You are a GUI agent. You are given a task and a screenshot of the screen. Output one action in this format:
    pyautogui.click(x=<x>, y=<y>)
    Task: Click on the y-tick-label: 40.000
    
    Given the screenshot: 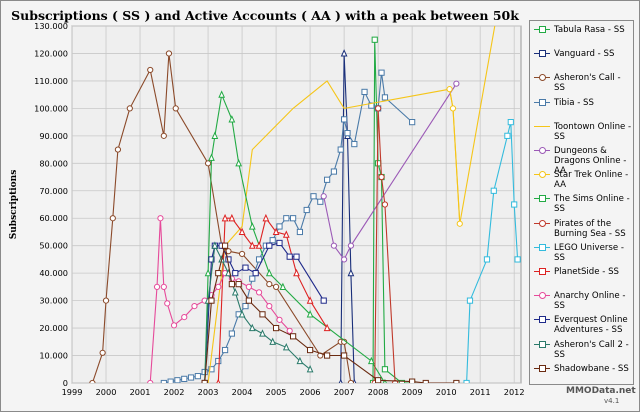 What is the action you would take?
    pyautogui.click(x=53, y=273)
    